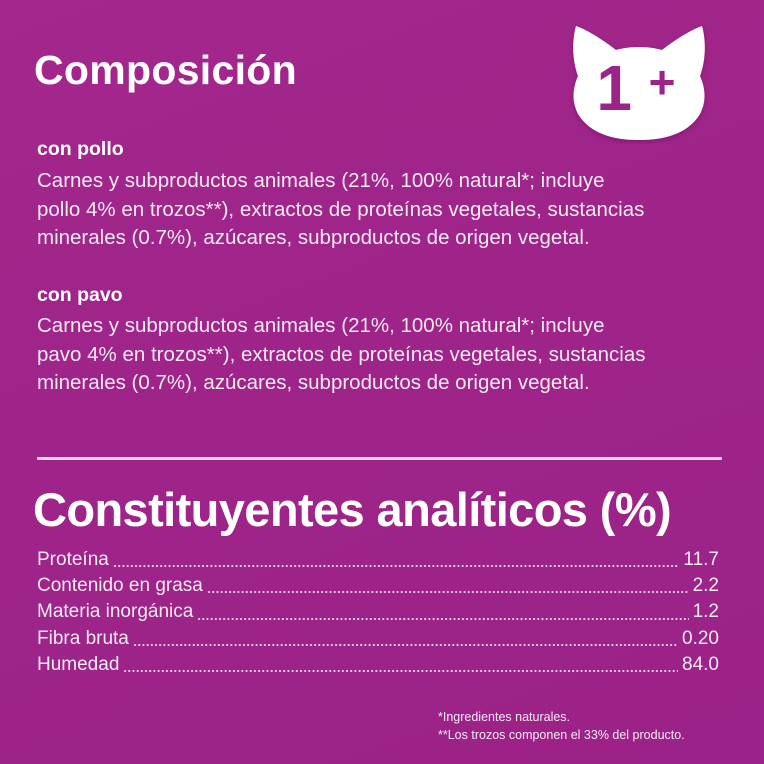 The height and width of the screenshot is (764, 764). Describe the element at coordinates (80, 295) in the screenshot. I see `variant-title-pavo: con pavo` at that location.